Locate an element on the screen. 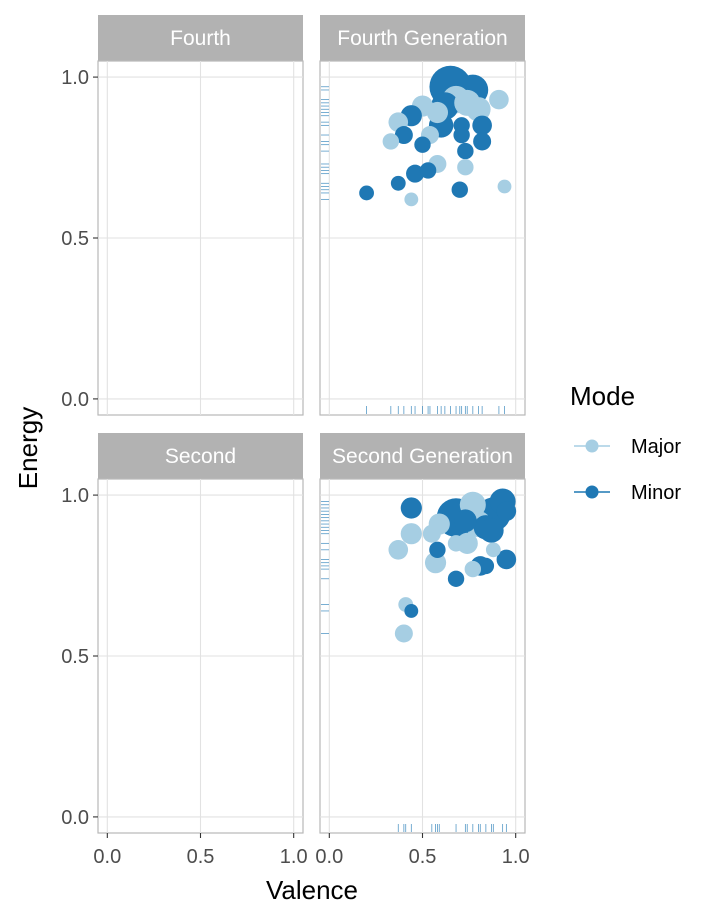 The image size is (720, 921). panel: Second Generation 0.0 0.5 1.0 is located at coordinates (422, 650).